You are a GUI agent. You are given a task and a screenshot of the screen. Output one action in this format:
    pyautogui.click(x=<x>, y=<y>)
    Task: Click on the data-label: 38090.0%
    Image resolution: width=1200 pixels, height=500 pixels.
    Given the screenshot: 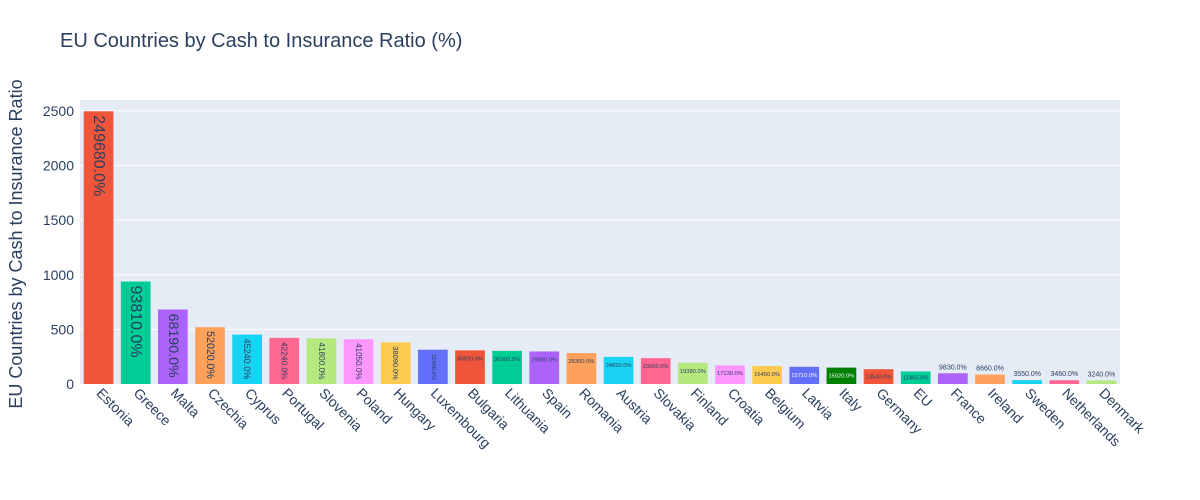 What is the action you would take?
    pyautogui.click(x=395, y=363)
    